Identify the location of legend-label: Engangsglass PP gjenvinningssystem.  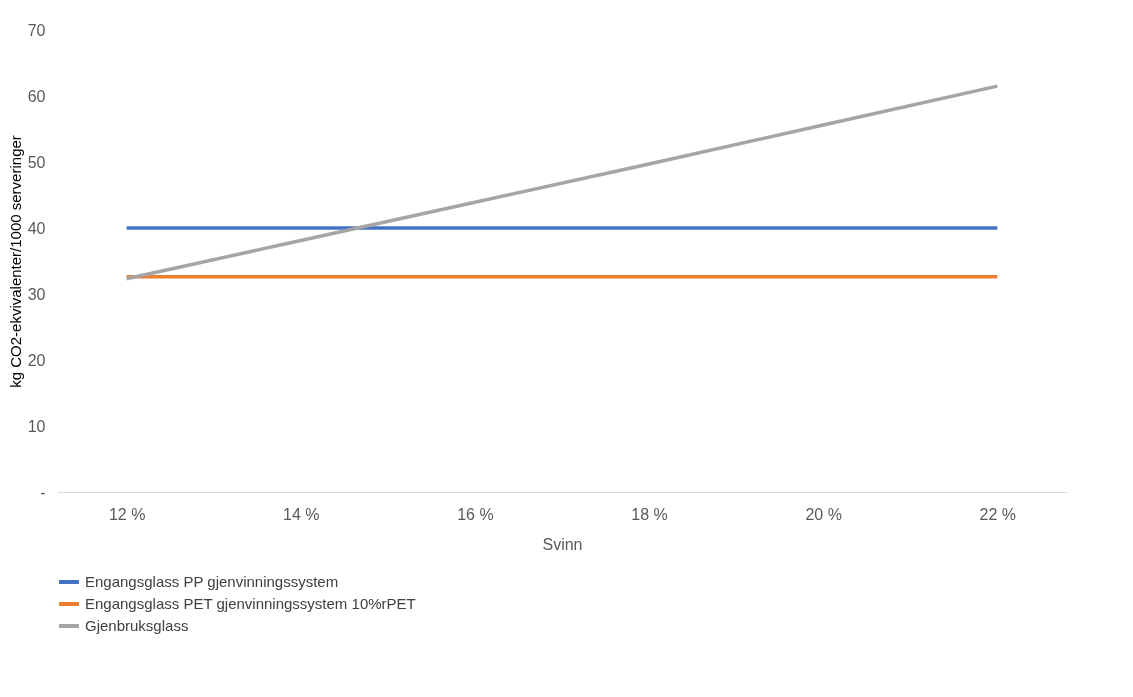
(212, 581).